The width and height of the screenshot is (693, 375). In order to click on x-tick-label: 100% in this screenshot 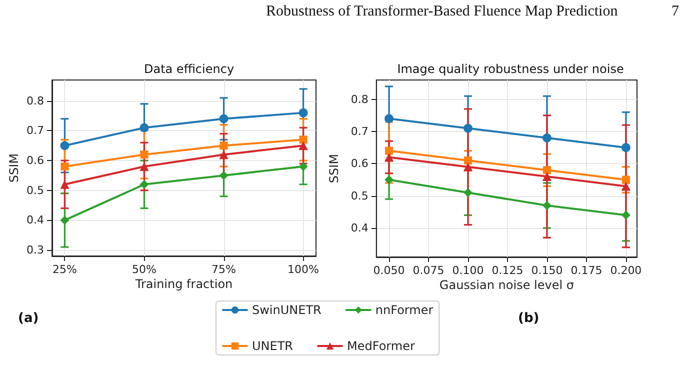, I will do `click(304, 269)`.